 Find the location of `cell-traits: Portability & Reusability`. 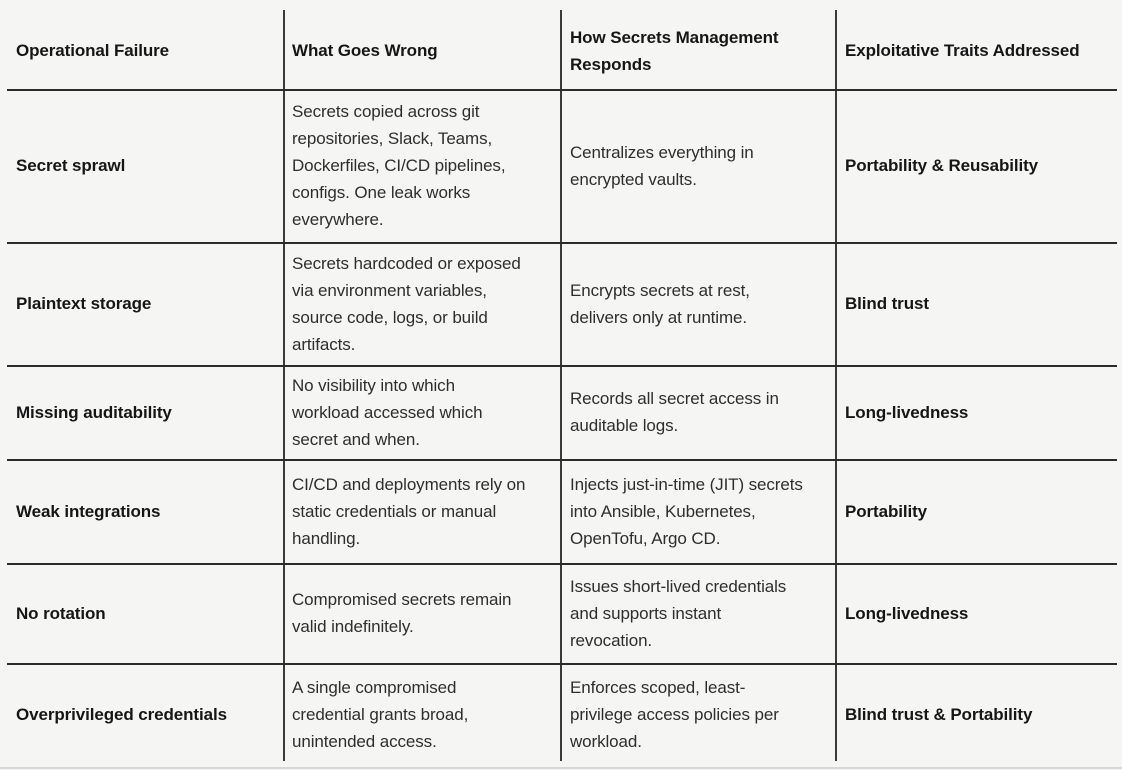

cell-traits: Portability & Reusability is located at coordinates (942, 165).